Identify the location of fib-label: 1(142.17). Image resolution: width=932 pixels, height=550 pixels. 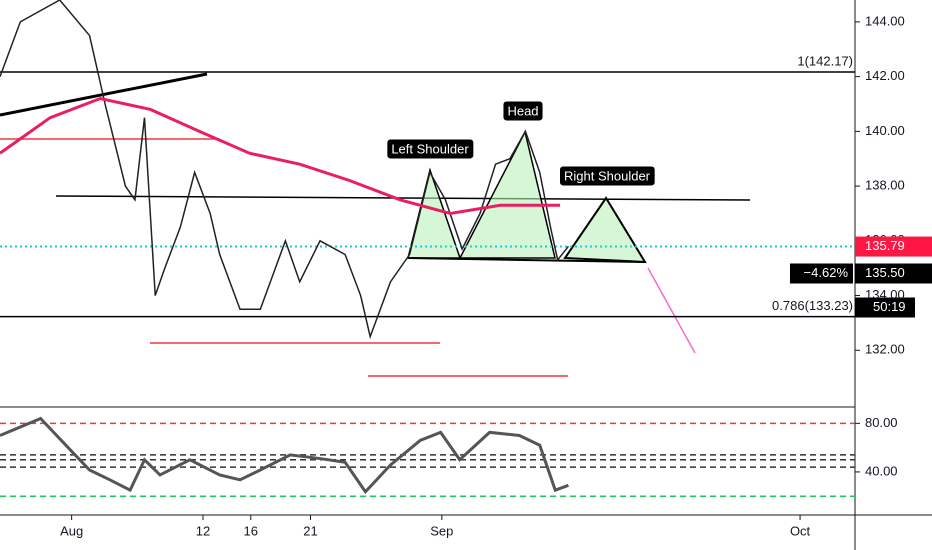
(825, 60).